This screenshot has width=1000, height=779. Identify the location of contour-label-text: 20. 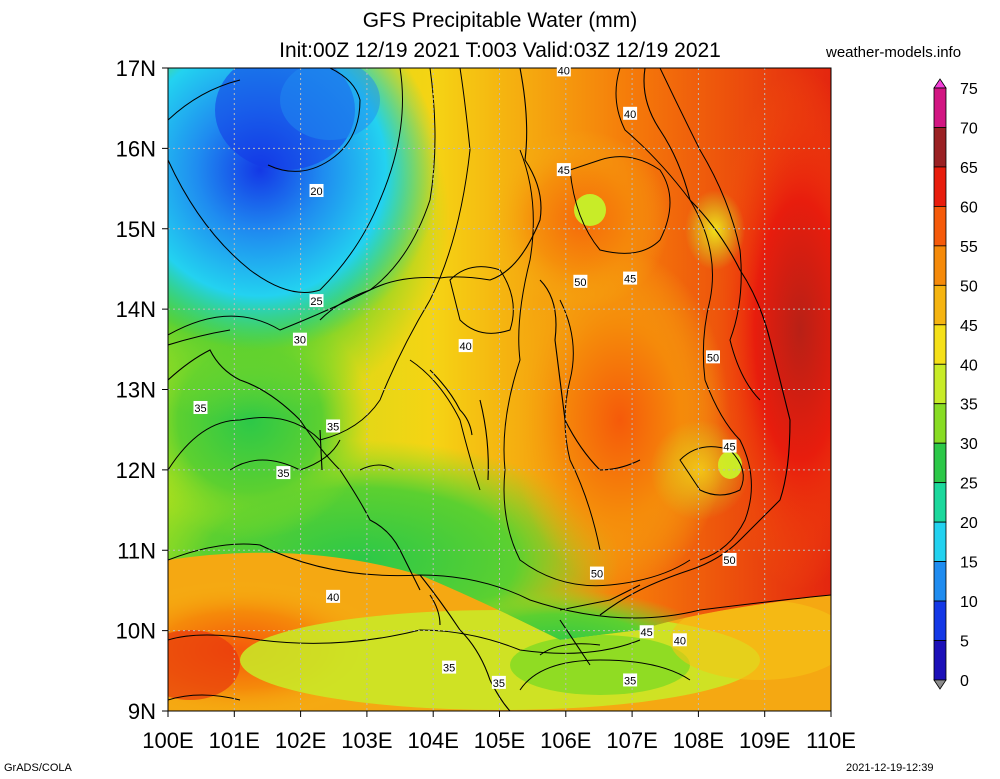
(316, 192).